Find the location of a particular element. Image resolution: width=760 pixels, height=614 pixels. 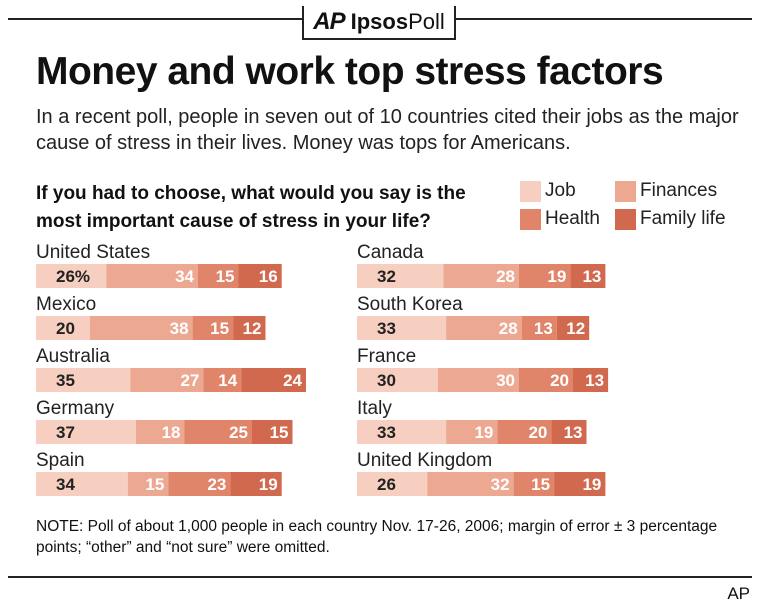

data-label-united-states-family: 16 is located at coordinates (268, 276).